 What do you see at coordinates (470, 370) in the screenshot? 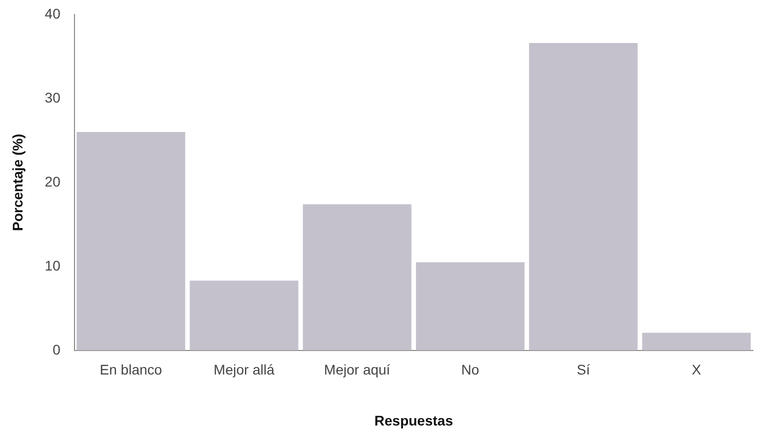
I see `x-tick-label: No` at bounding box center [470, 370].